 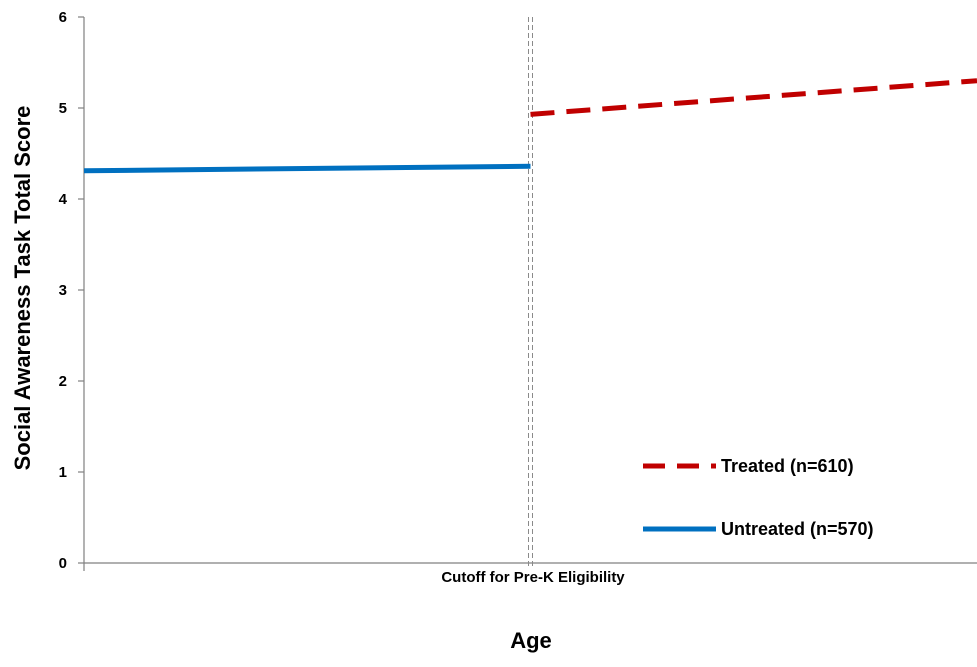 I want to click on untreated-line, so click(x=307, y=168).